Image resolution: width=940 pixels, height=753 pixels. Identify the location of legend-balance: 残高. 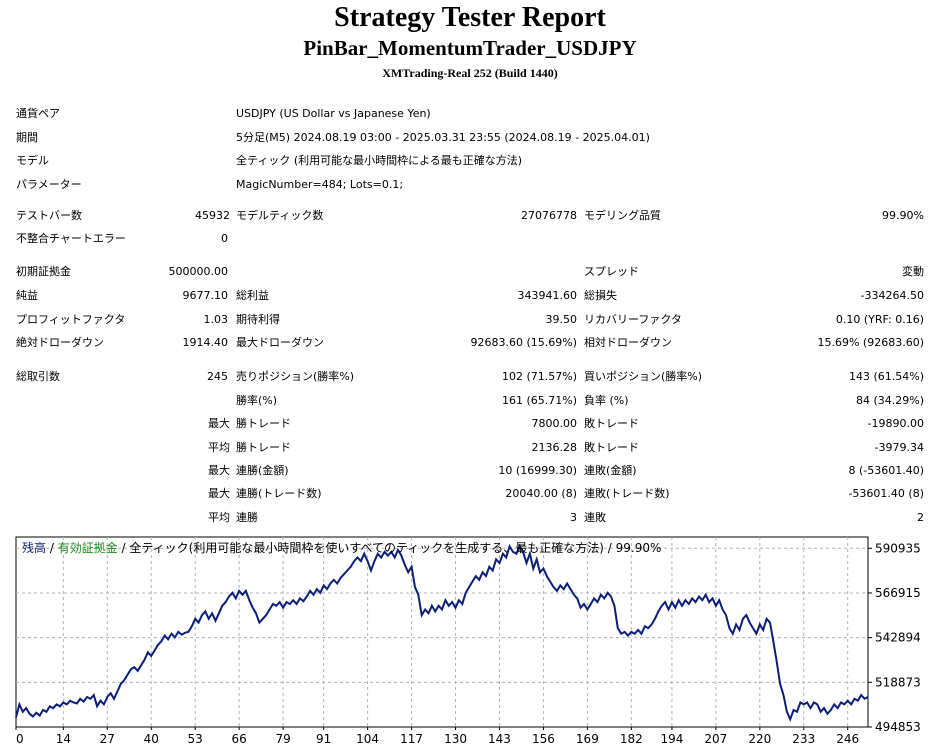
(34, 547).